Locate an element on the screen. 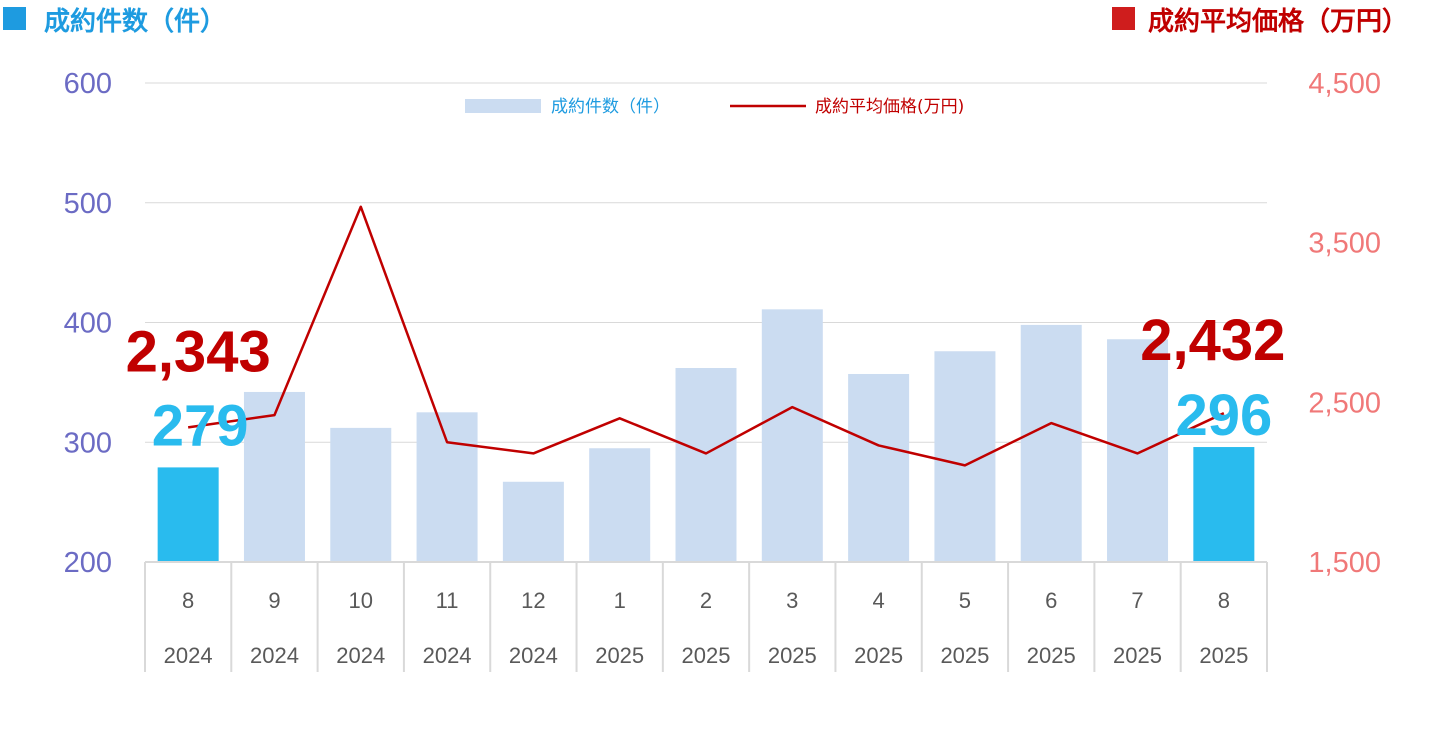 Image resolution: width=1440 pixels, height=738 pixels. left-axis-title: 成約件数（件） is located at coordinates (135, 21).